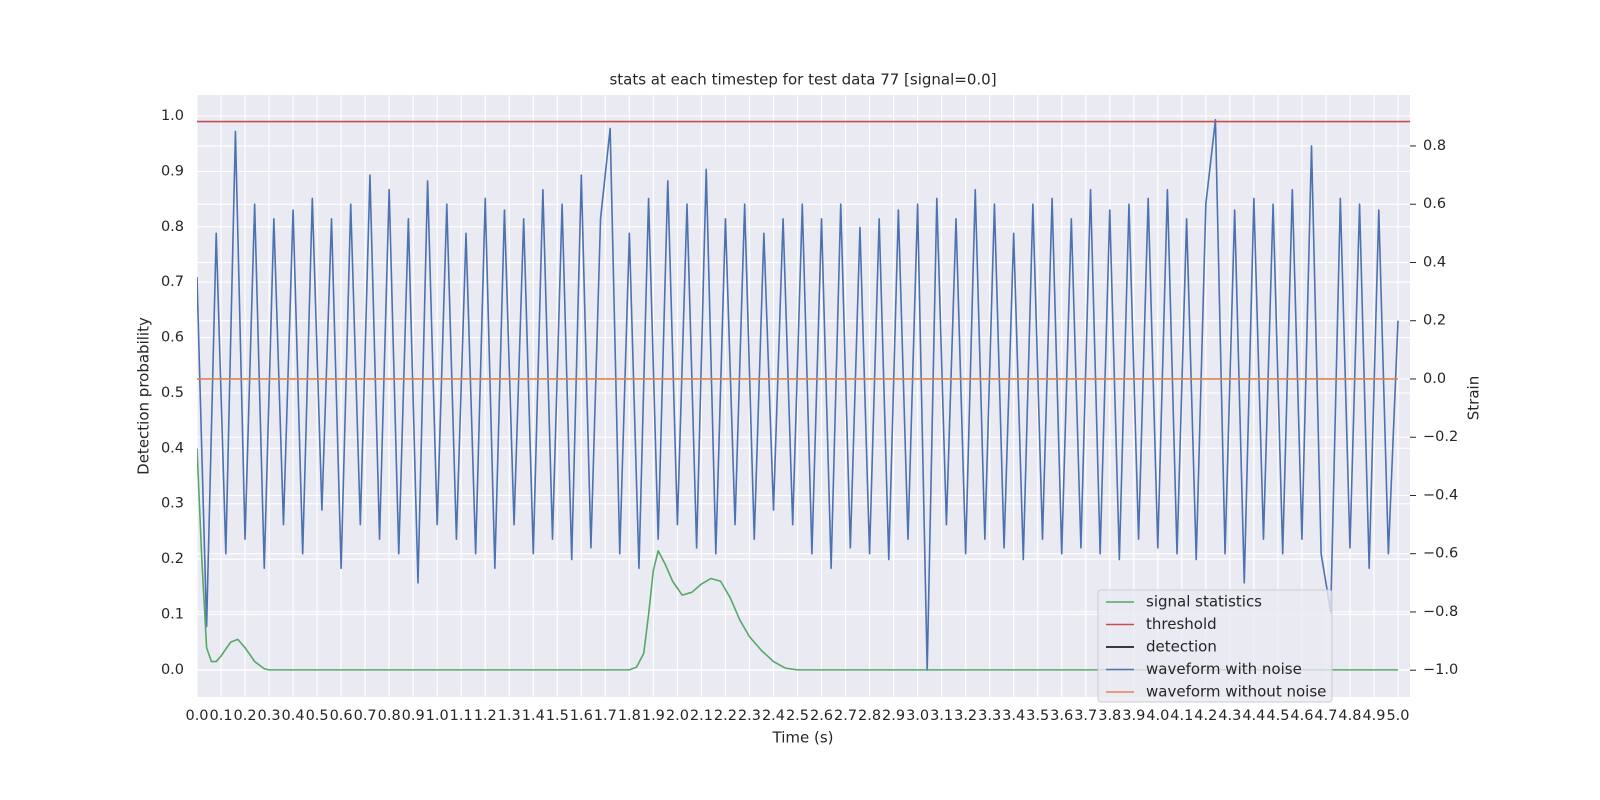 This screenshot has height=800, width=1600. I want to click on y2-tick-label: −0.4, so click(1440, 495).